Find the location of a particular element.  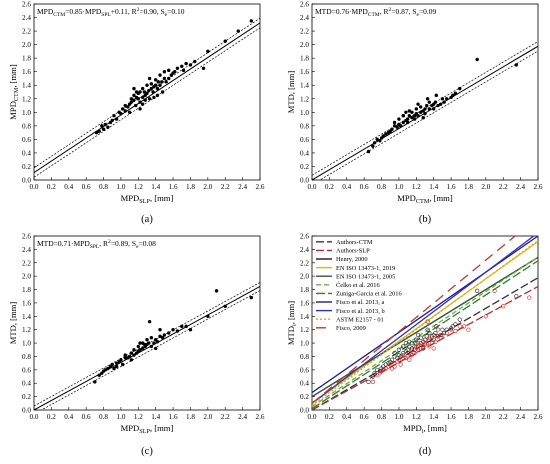

x-tick-label: 1.4 is located at coordinates (433, 417).